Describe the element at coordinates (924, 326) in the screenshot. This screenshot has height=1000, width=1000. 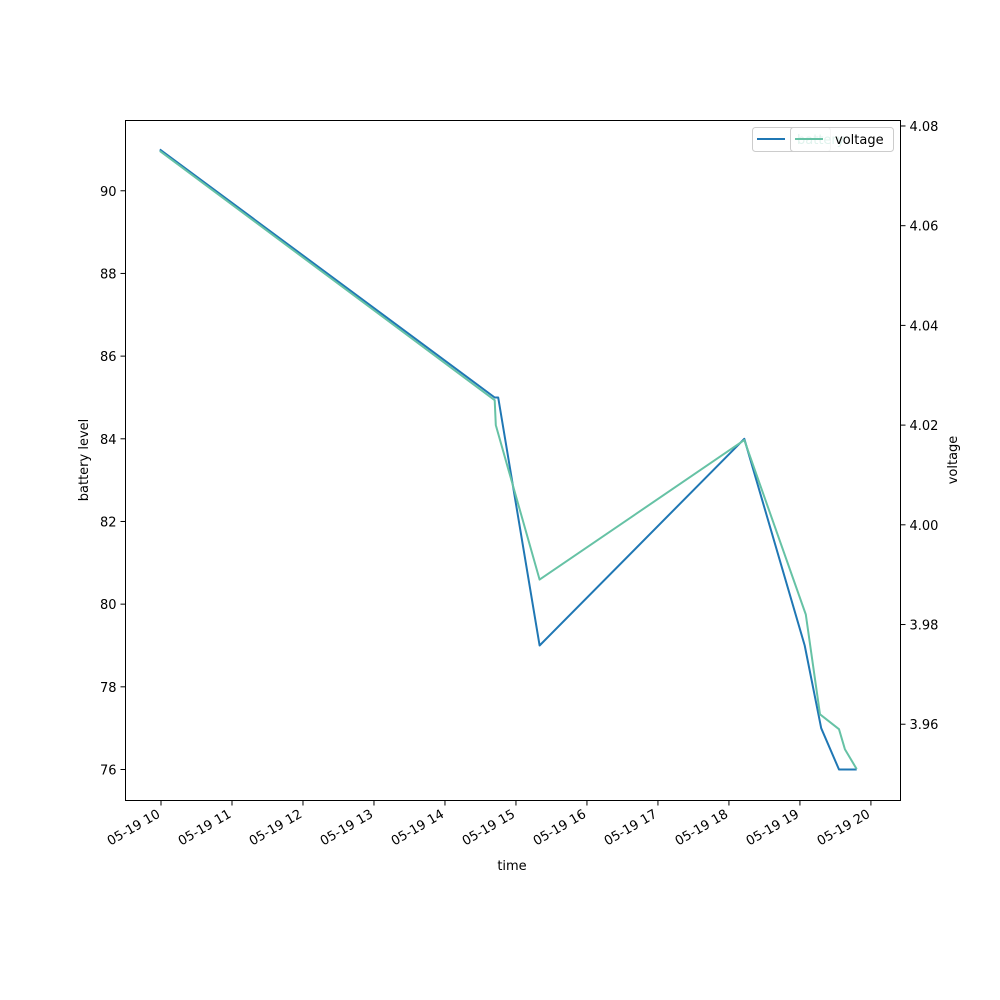
I see `right-y-tick-label: 4.04` at that location.